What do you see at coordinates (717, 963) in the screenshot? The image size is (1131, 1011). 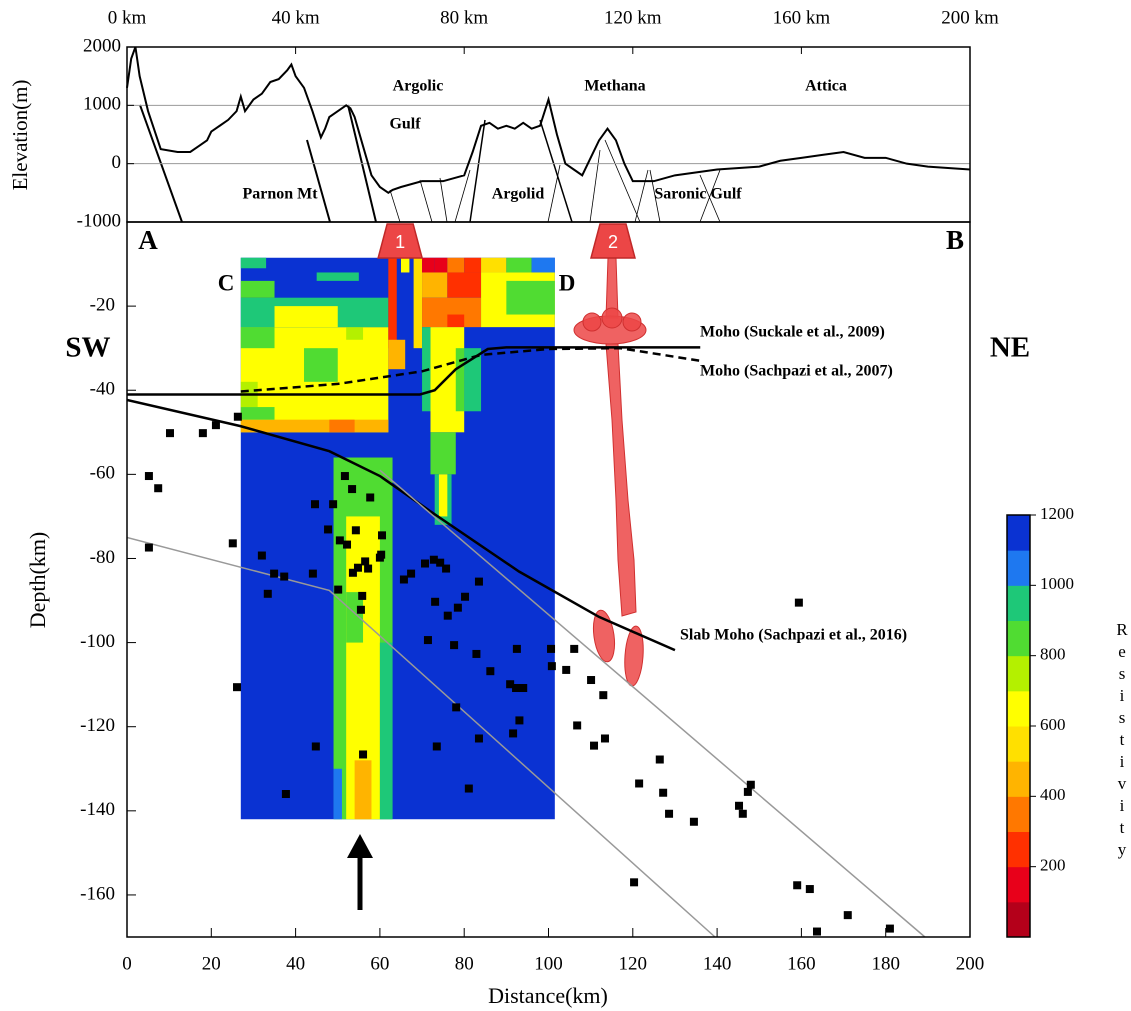 I see `x-tick-label: 140` at bounding box center [717, 963].